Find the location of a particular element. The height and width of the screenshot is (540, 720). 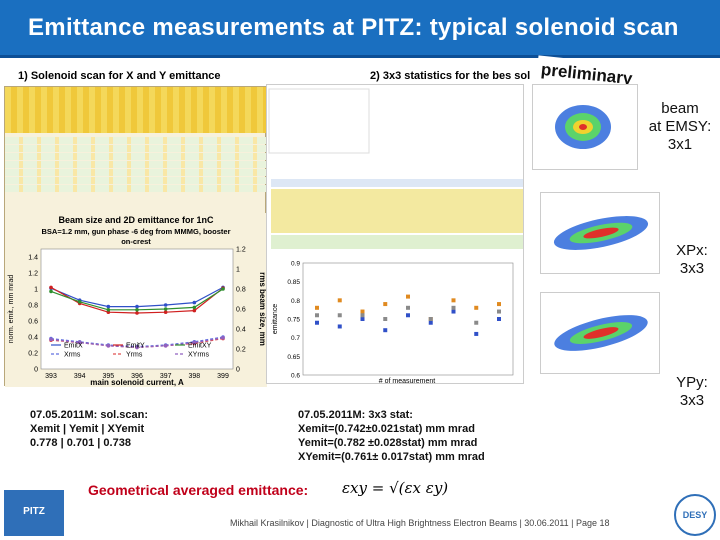

x-tick-label: 396 is located at coordinates (137, 376).